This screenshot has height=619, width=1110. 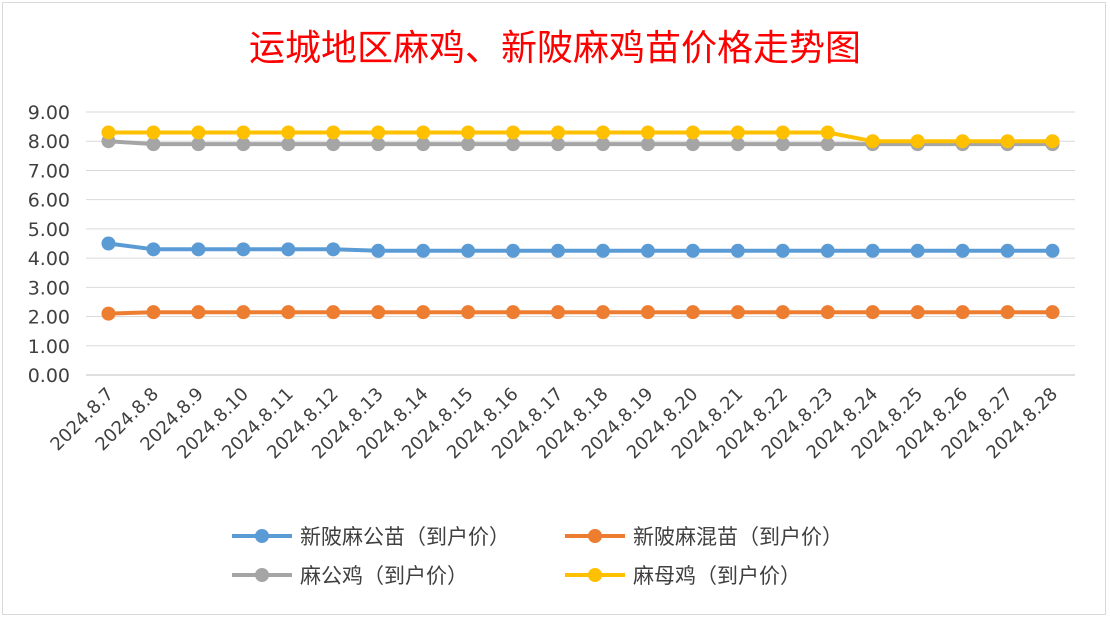 I want to click on legend-item: 新陂麻公苗（到户价）, so click(x=371, y=537).